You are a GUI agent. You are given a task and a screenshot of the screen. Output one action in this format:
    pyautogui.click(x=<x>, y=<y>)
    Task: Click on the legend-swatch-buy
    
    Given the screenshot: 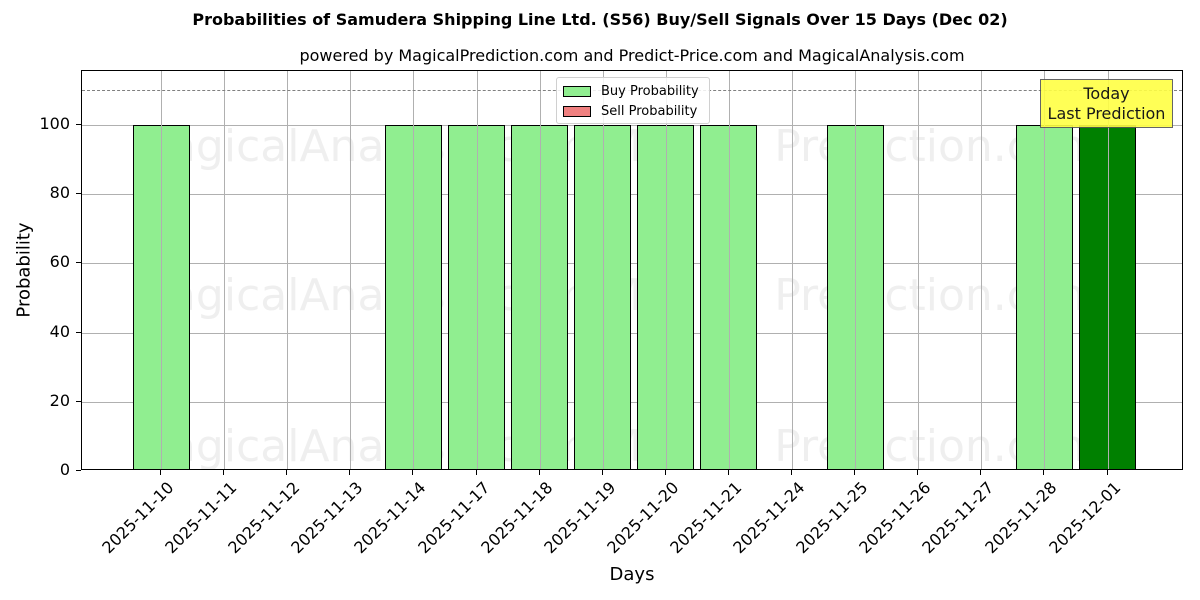 What is the action you would take?
    pyautogui.click(x=577, y=91)
    